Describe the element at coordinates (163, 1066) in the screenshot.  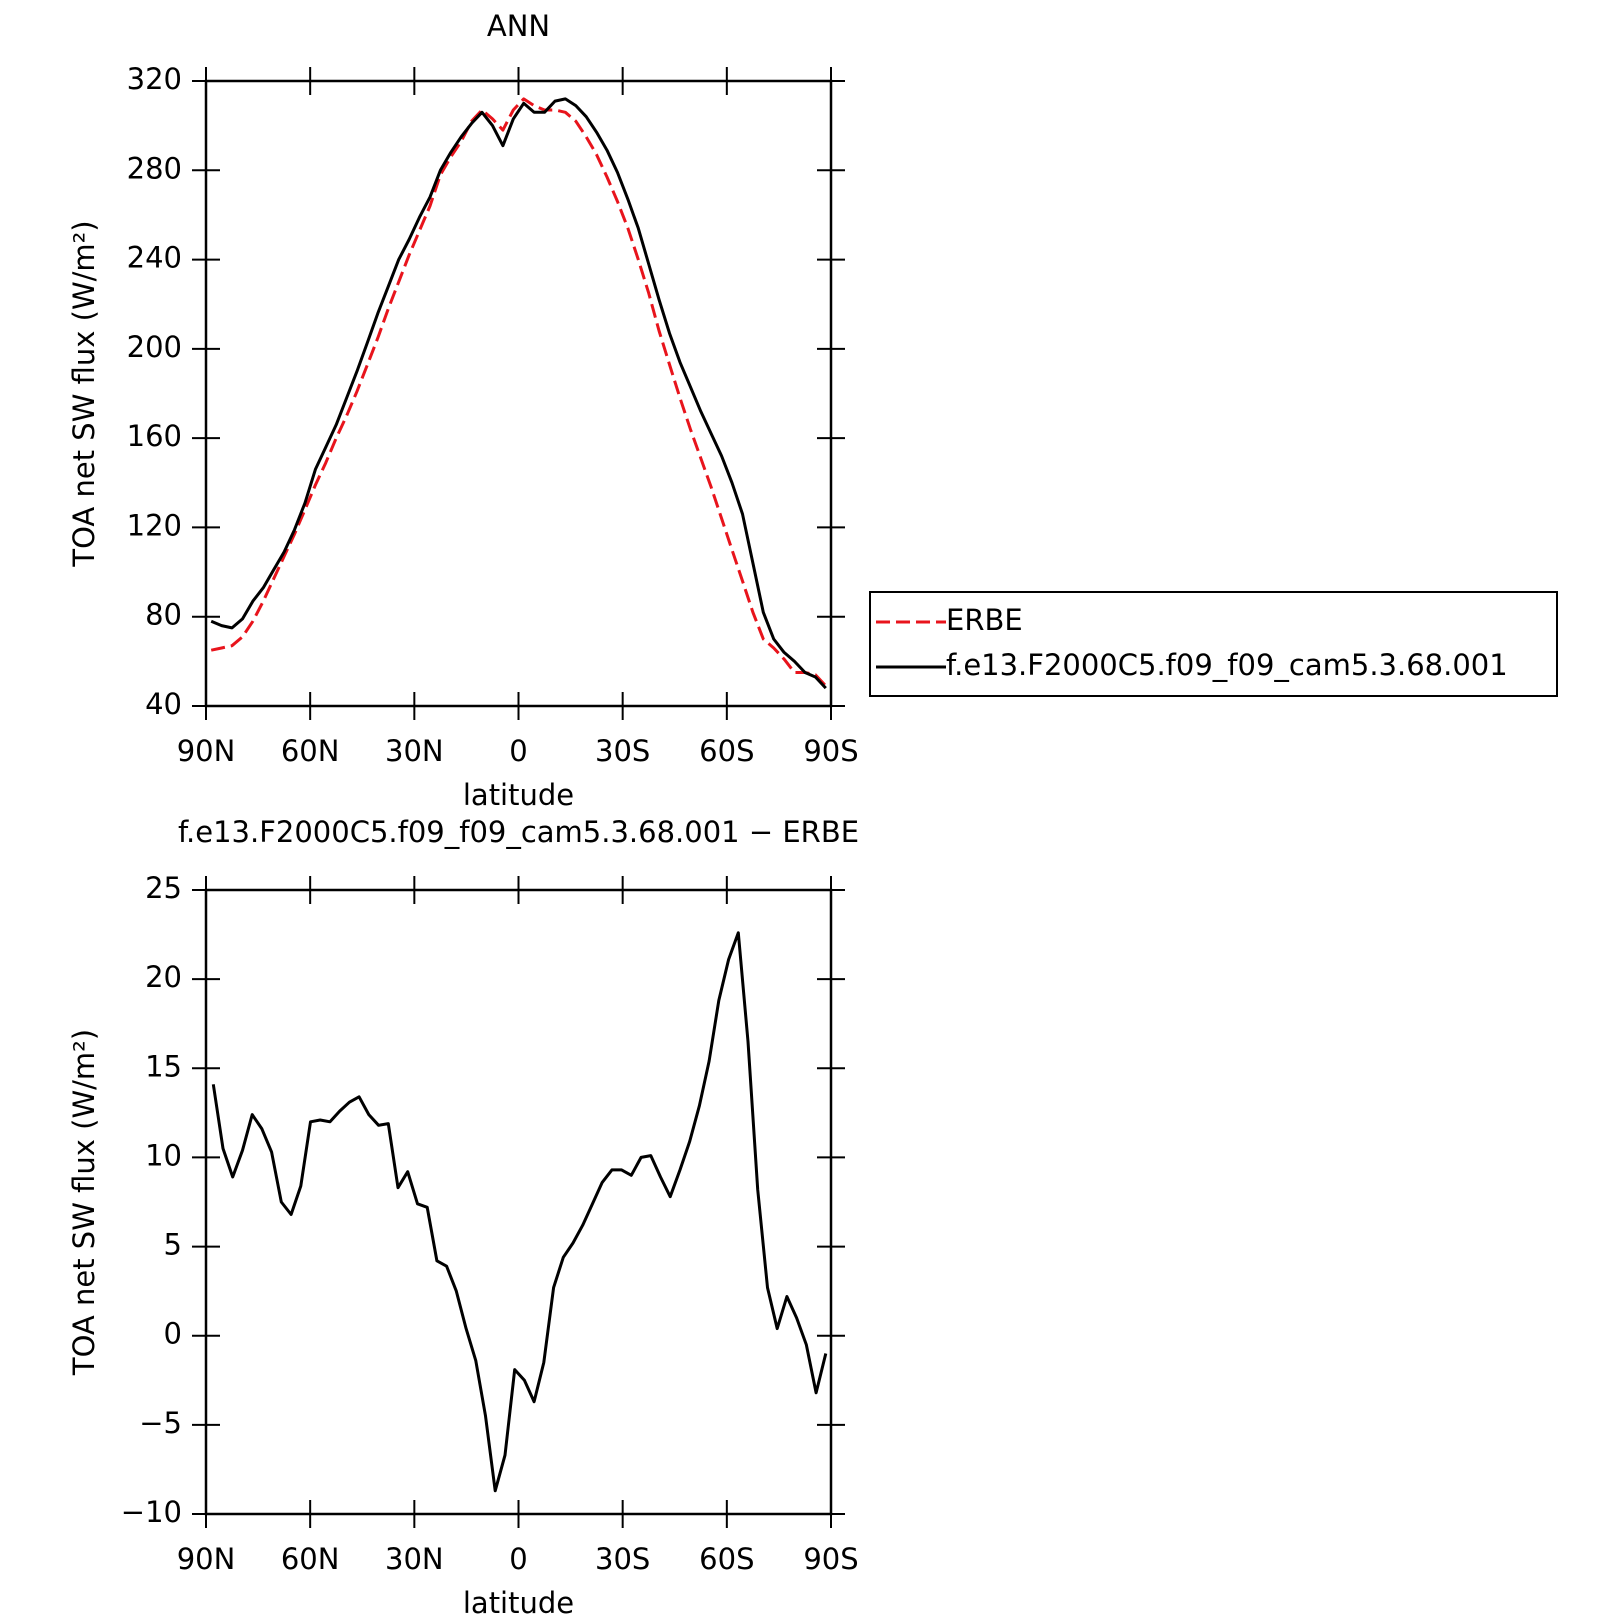
I see `y-tick-label: 15` at that location.